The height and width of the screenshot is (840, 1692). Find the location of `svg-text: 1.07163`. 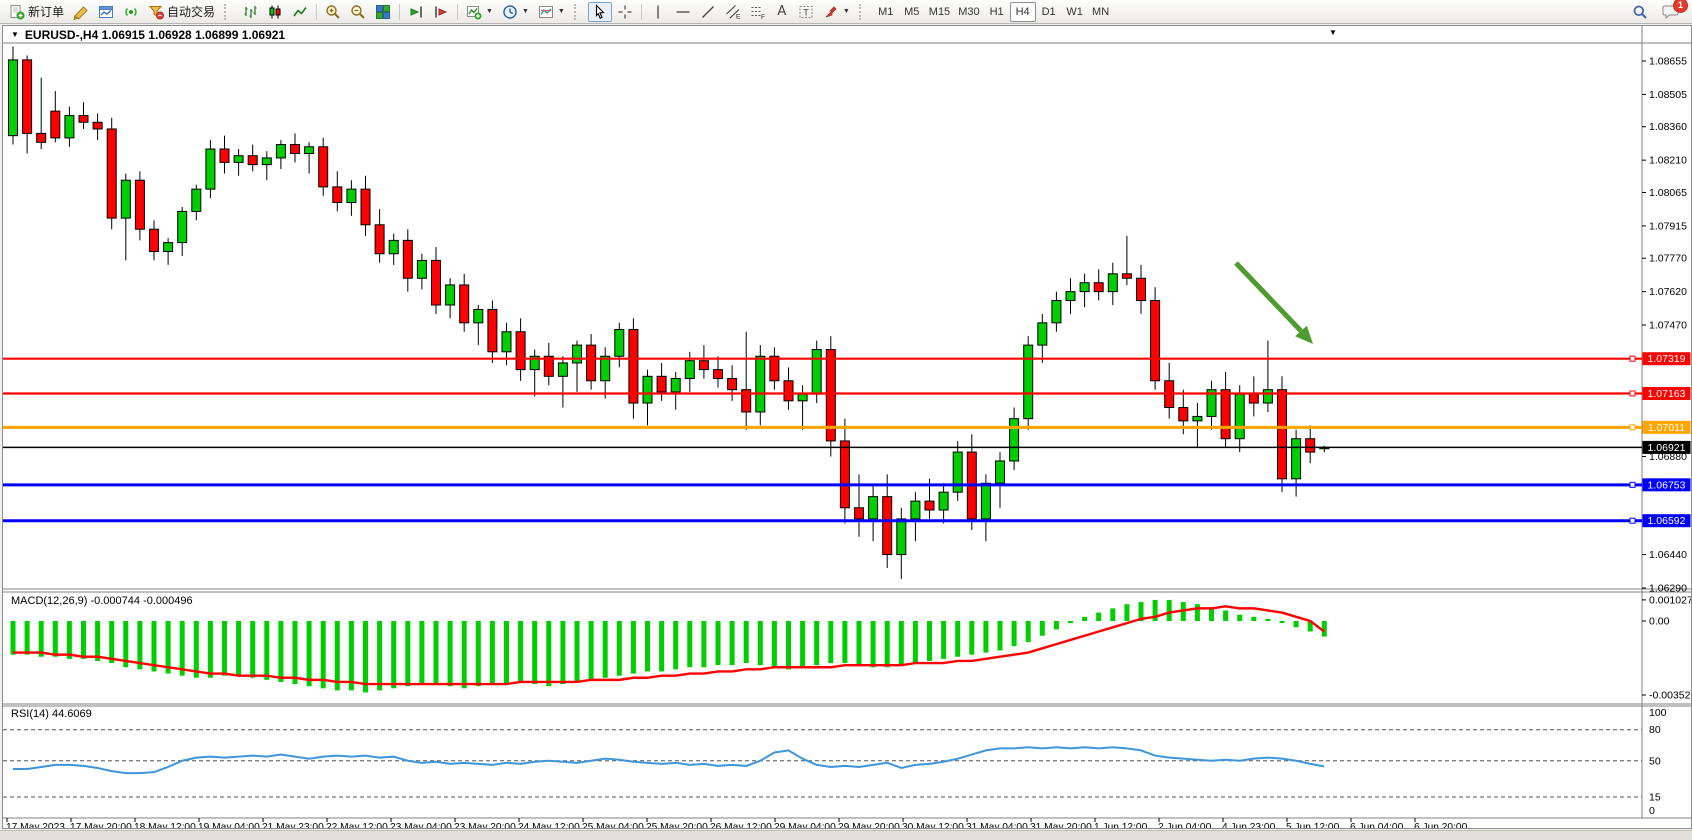

svg-text: 1.07163 is located at coordinates (1667, 394).